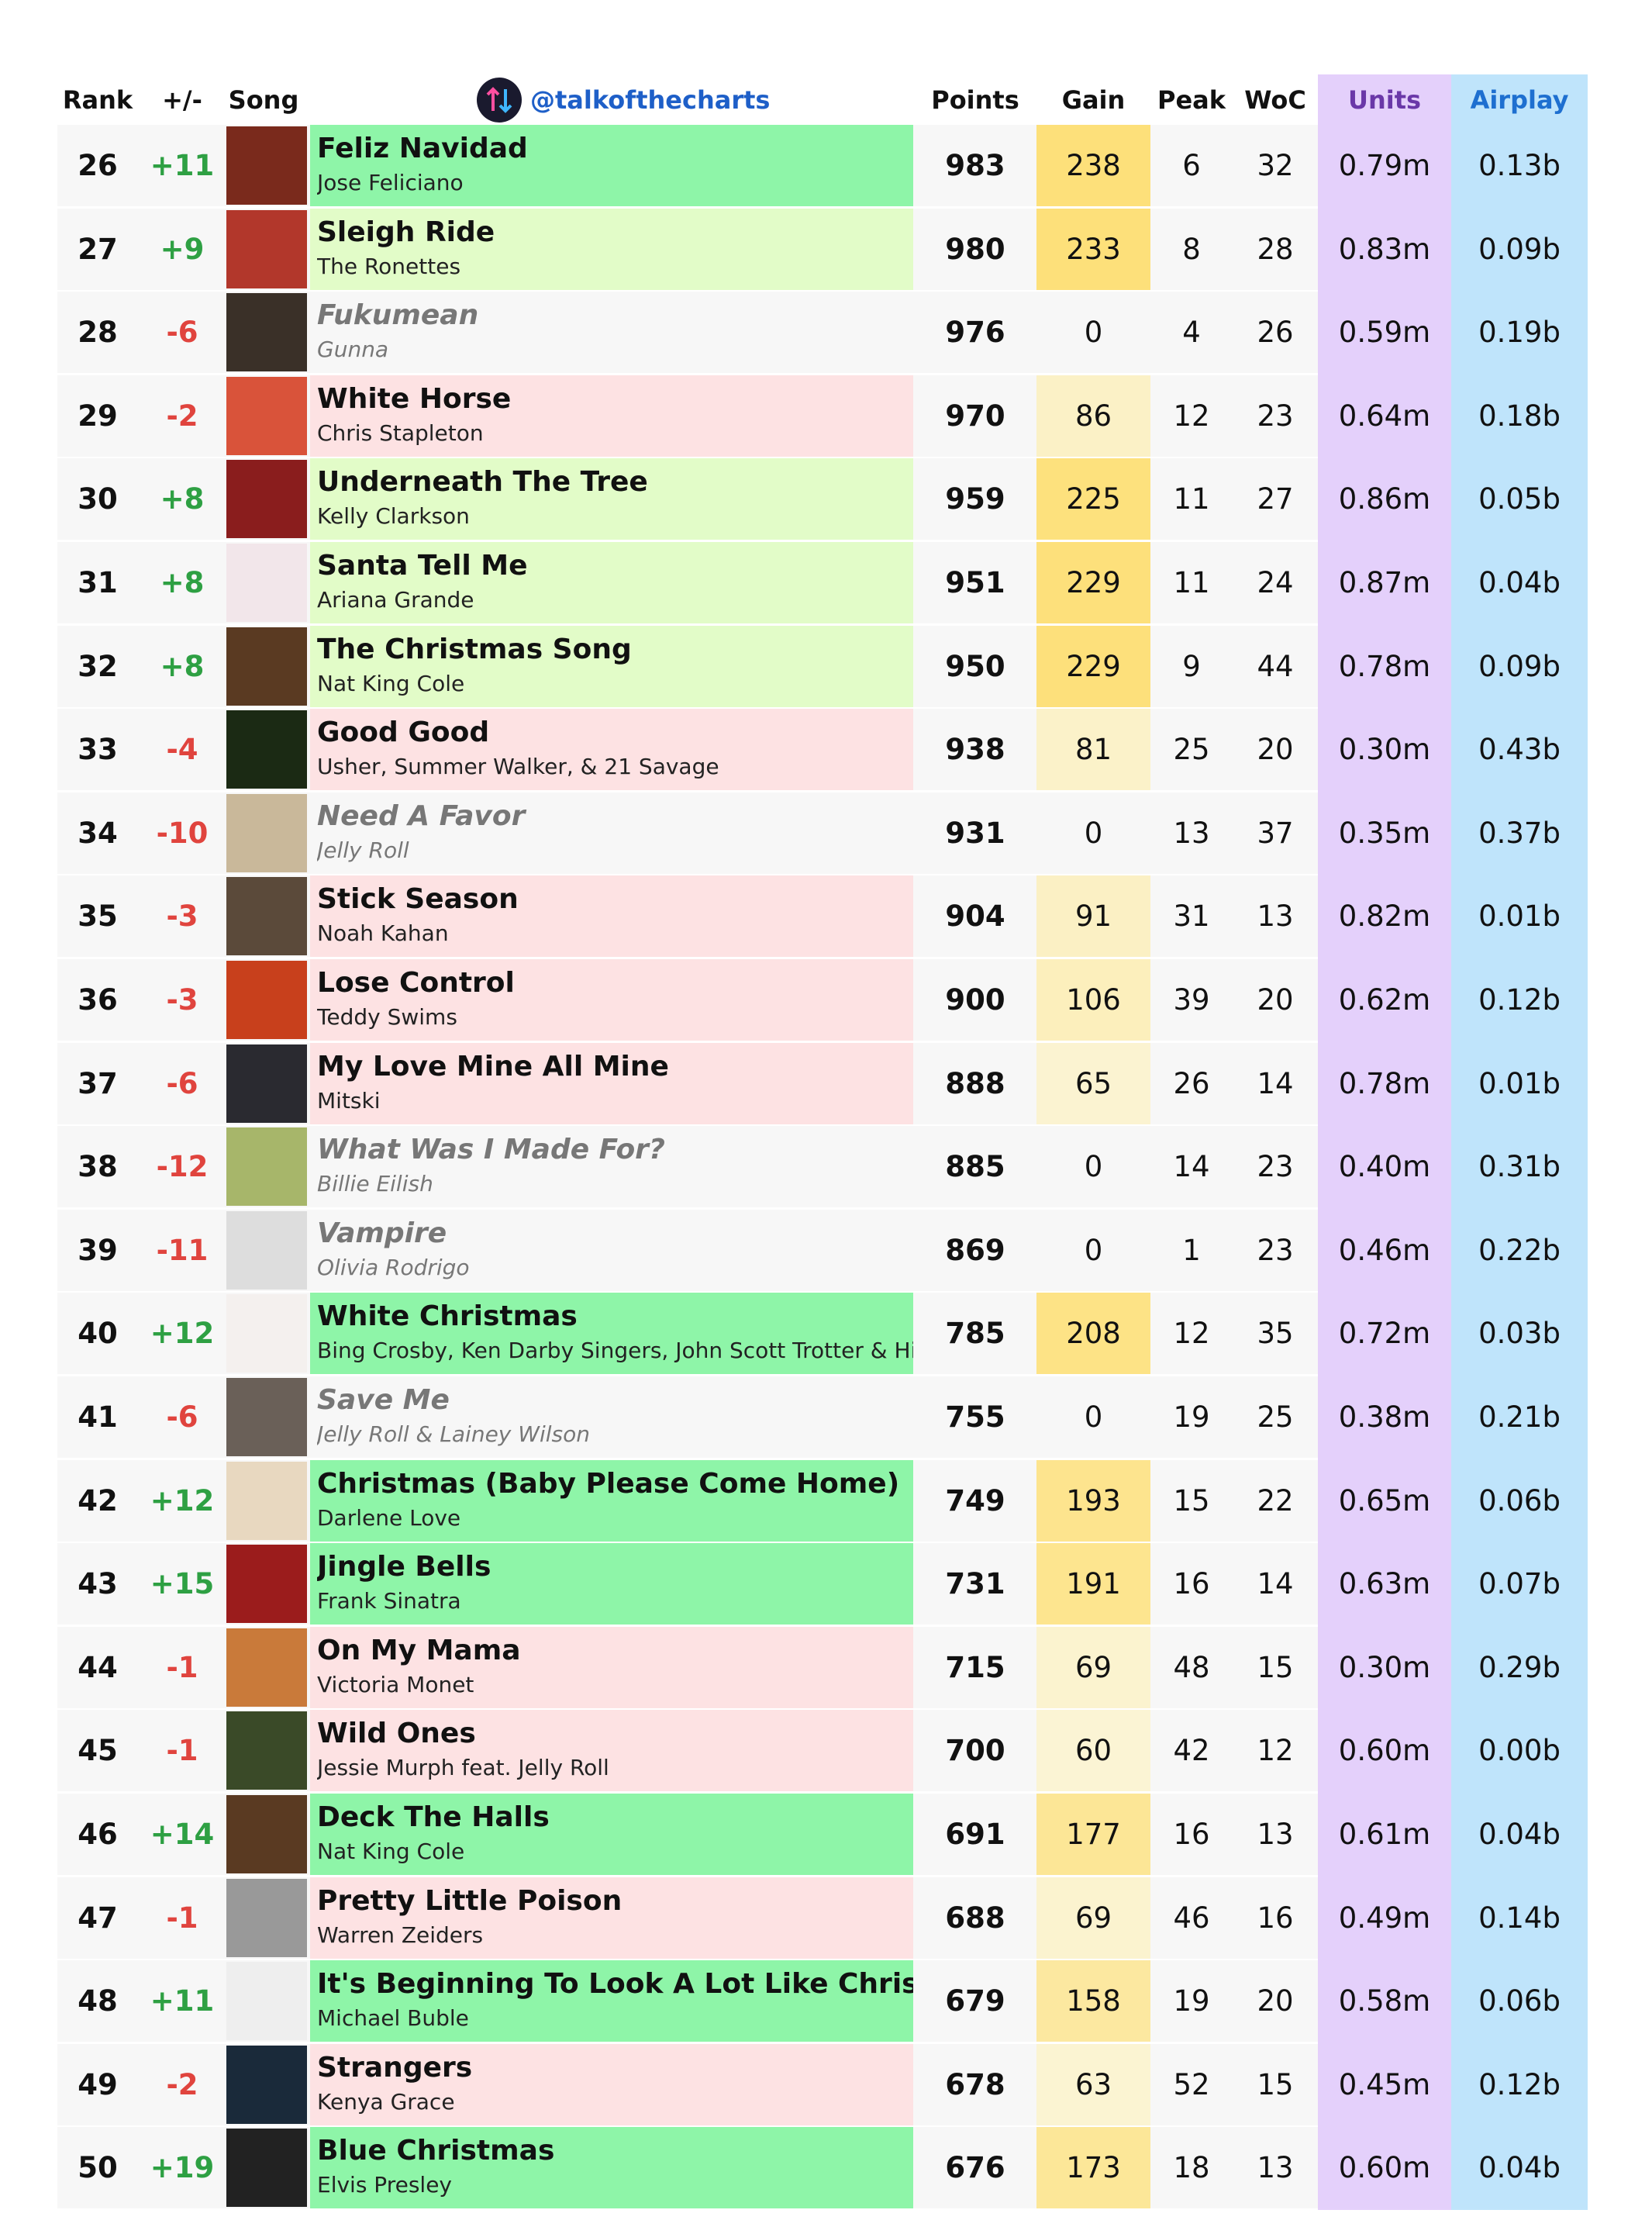 This screenshot has width=1652, height=2234. I want to click on song-artist: Jelly Roll, so click(363, 850).